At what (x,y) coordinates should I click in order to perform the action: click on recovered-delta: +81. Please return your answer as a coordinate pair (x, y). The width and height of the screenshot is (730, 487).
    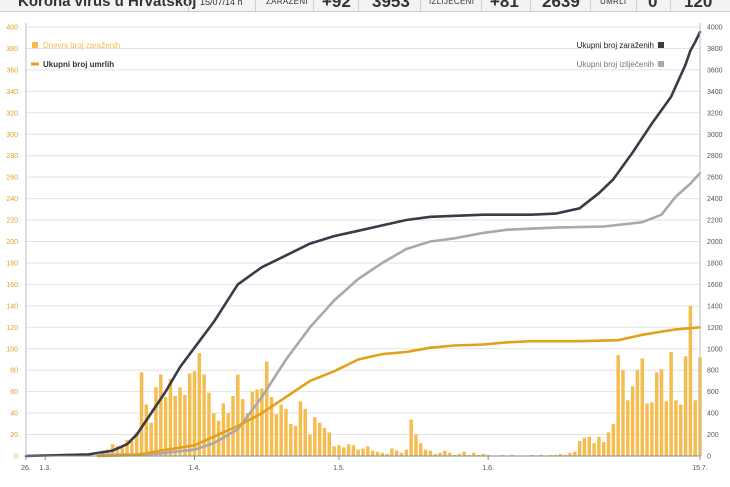
    Looking at the image, I should click on (504, 5).